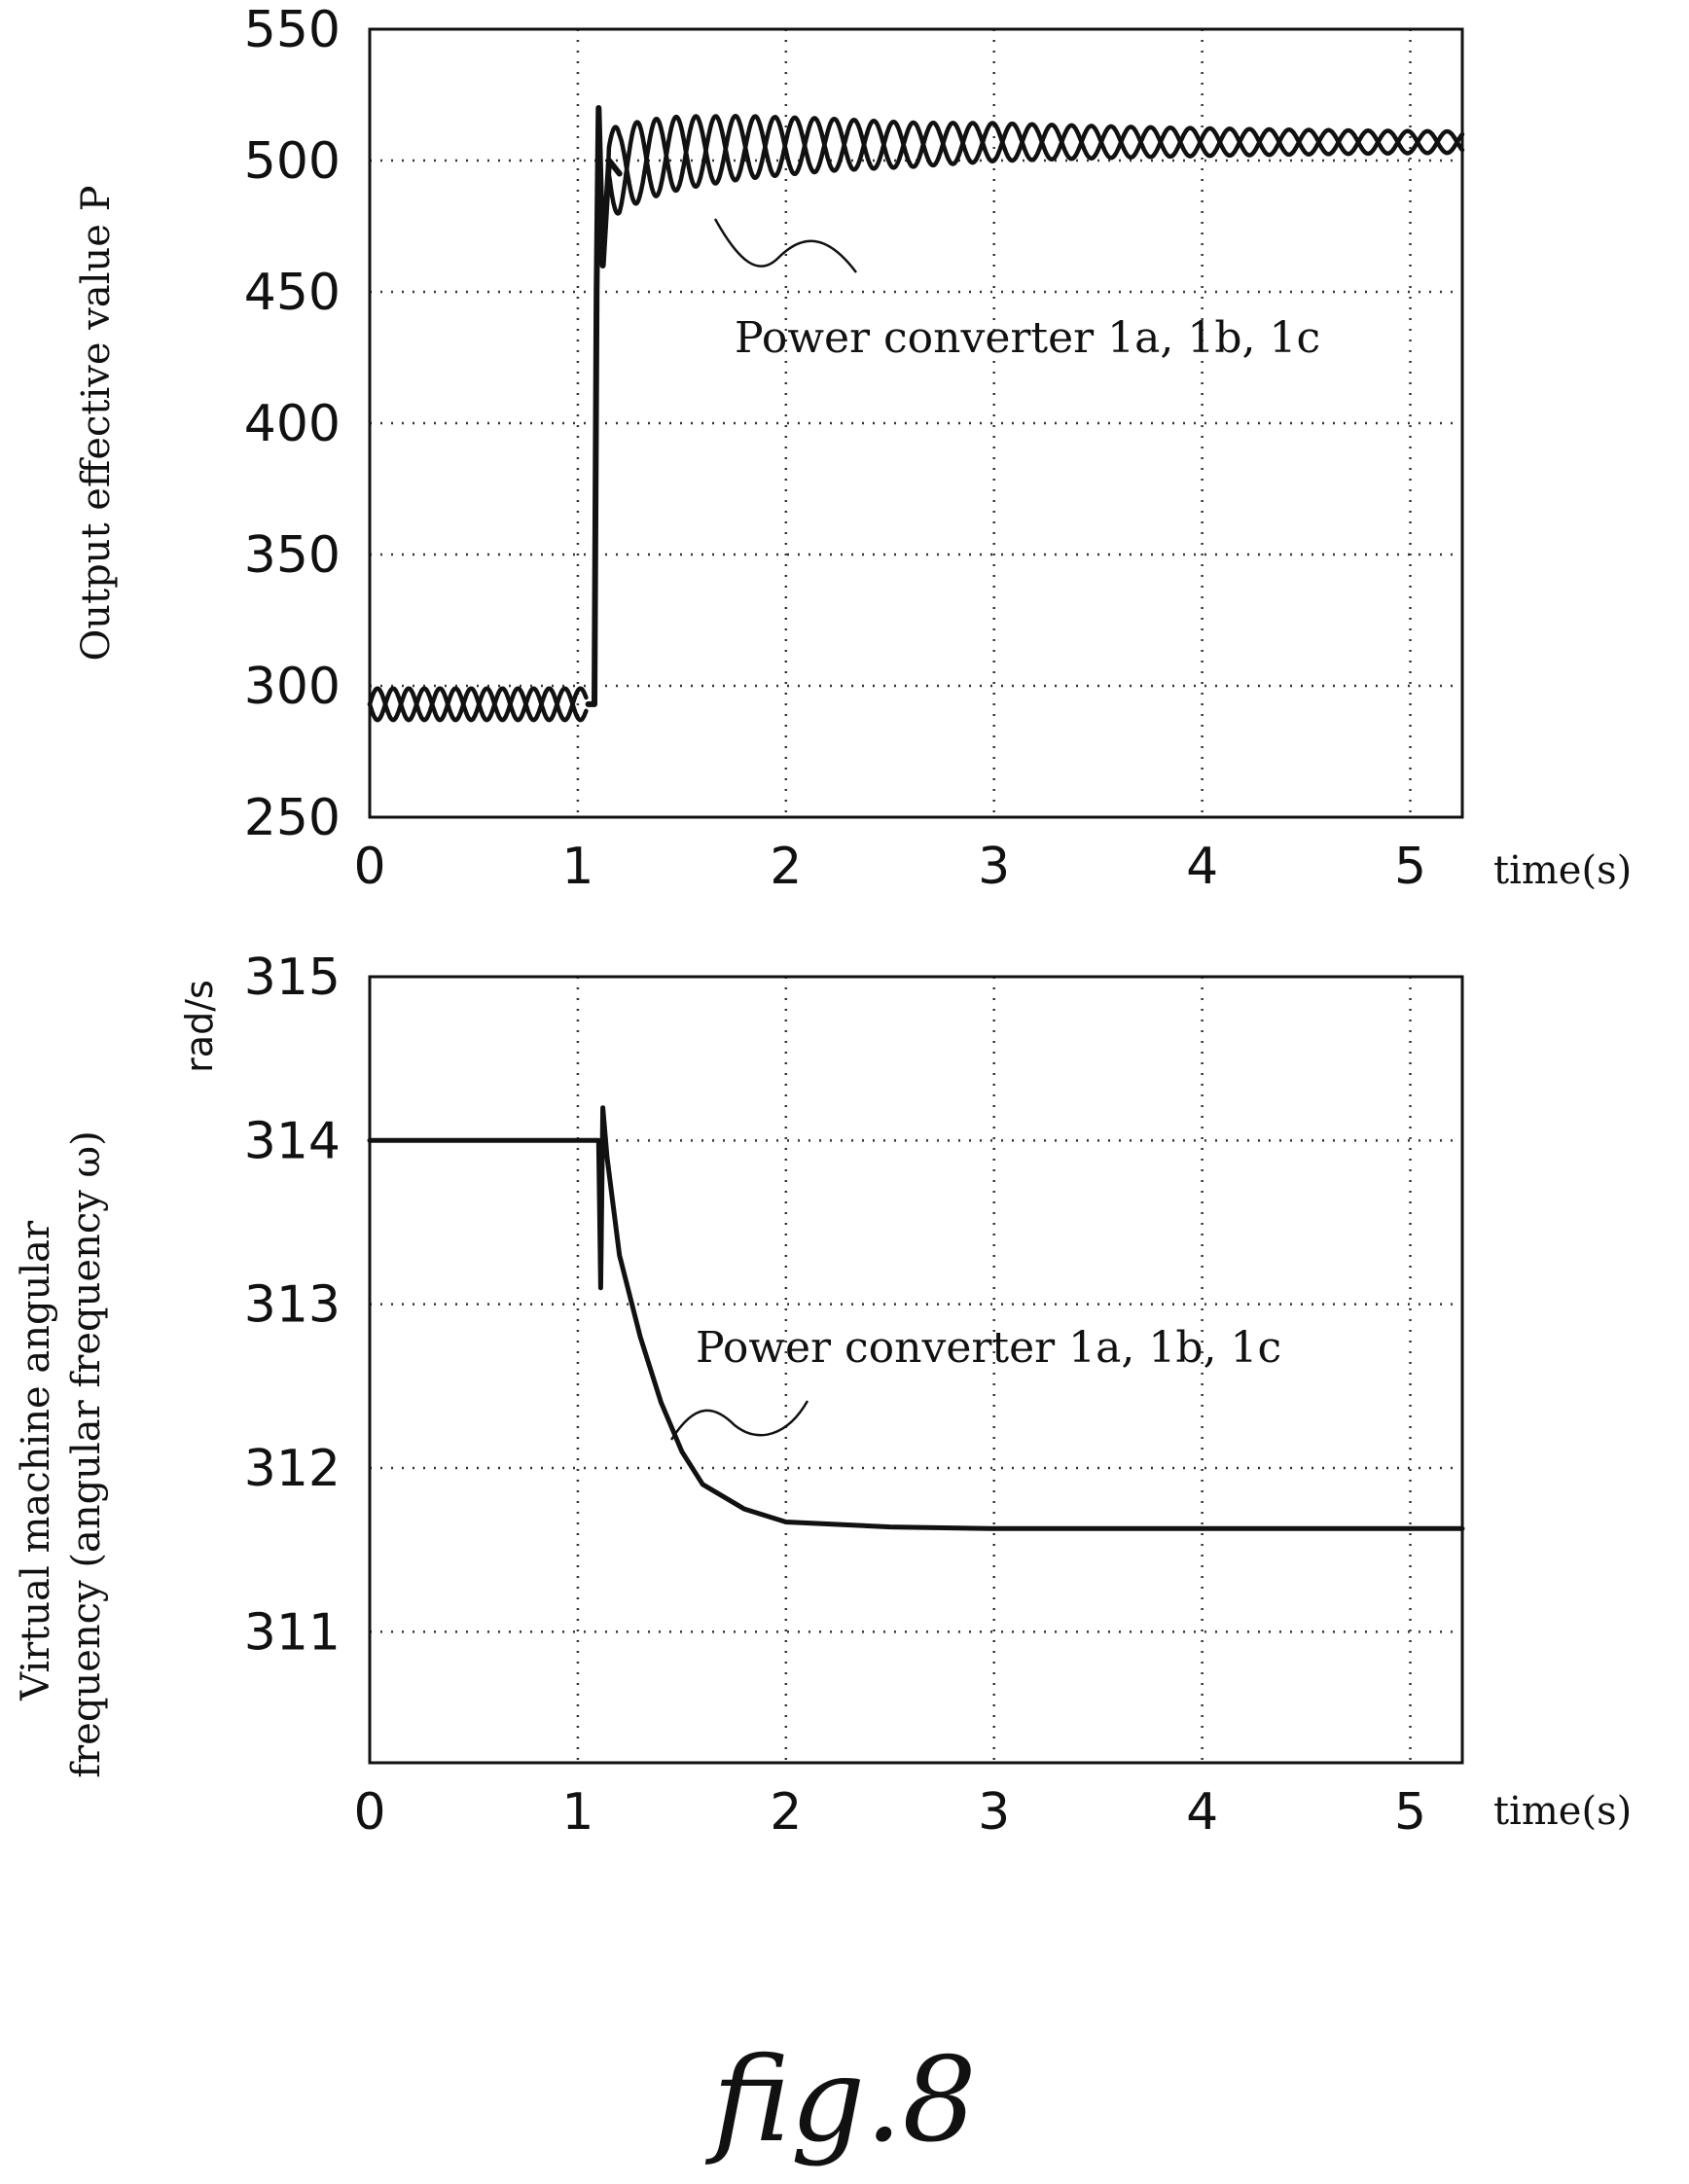 The width and height of the screenshot is (1689, 2184). What do you see at coordinates (292, 293) in the screenshot?
I see `y-tick-label: 450` at bounding box center [292, 293].